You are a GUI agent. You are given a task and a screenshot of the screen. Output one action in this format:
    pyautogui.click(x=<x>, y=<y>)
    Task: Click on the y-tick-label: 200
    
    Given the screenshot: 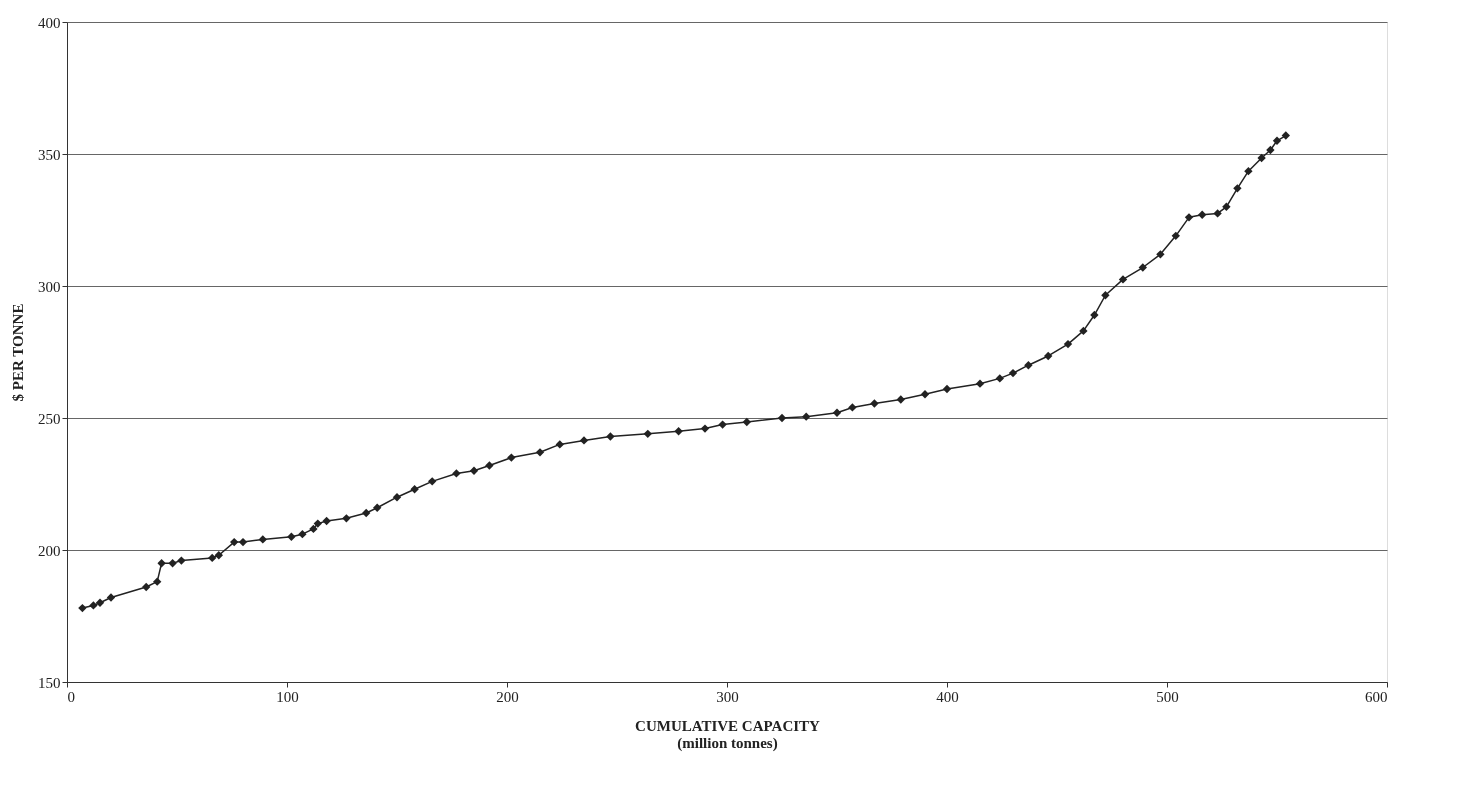 What is the action you would take?
    pyautogui.click(x=49, y=550)
    